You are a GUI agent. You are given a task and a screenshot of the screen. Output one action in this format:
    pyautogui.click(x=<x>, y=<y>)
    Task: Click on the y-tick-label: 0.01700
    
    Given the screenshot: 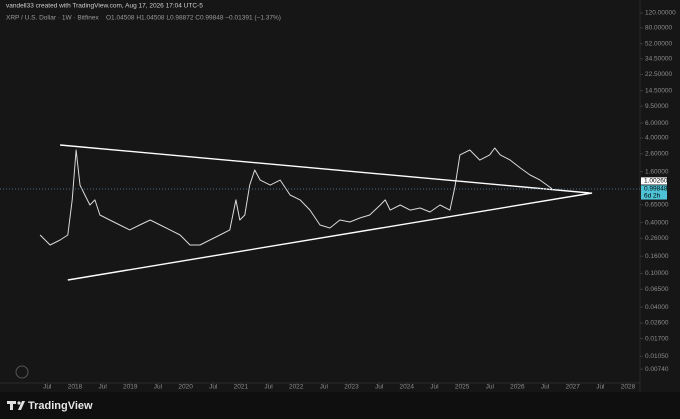 What is the action you would take?
    pyautogui.click(x=657, y=338)
    